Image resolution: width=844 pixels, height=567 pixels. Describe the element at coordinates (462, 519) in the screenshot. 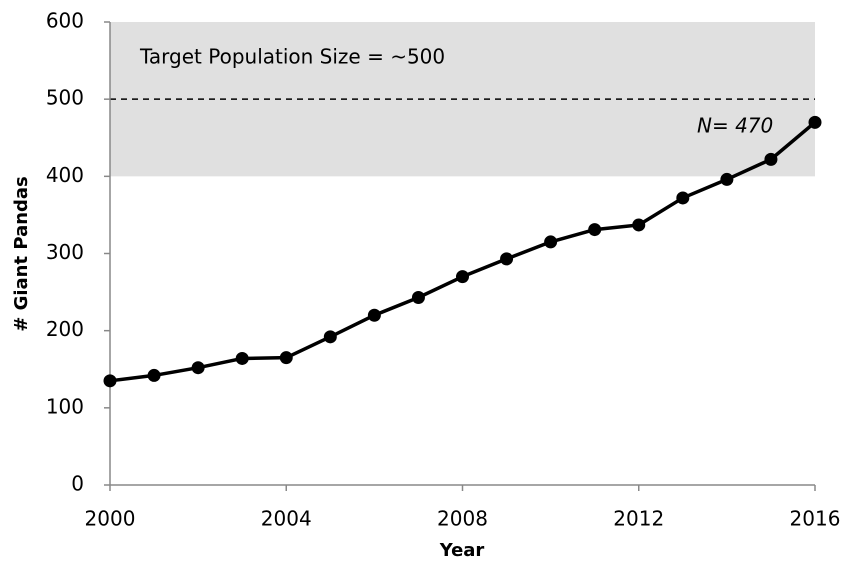

I see `x-tick-label: 2008` at that location.